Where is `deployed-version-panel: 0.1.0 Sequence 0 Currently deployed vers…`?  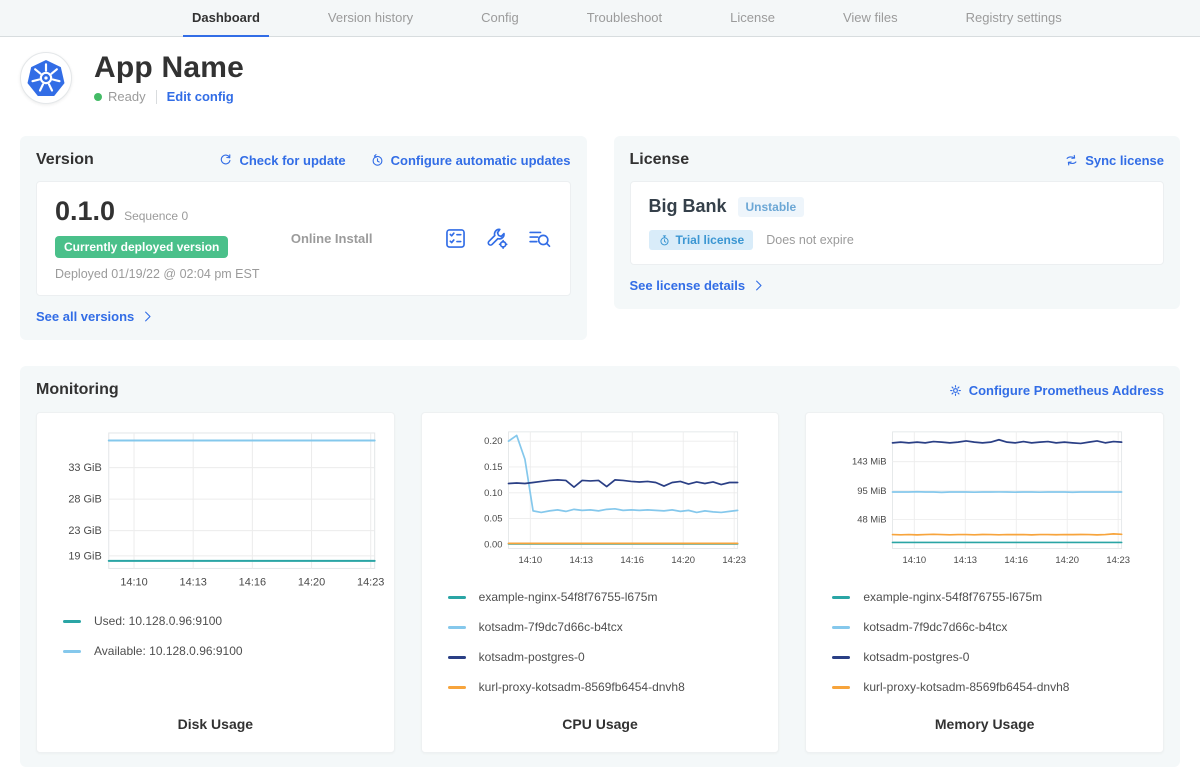
deployed-version-panel: 0.1.0 Sequence 0 Currently deployed vers… is located at coordinates (303, 238).